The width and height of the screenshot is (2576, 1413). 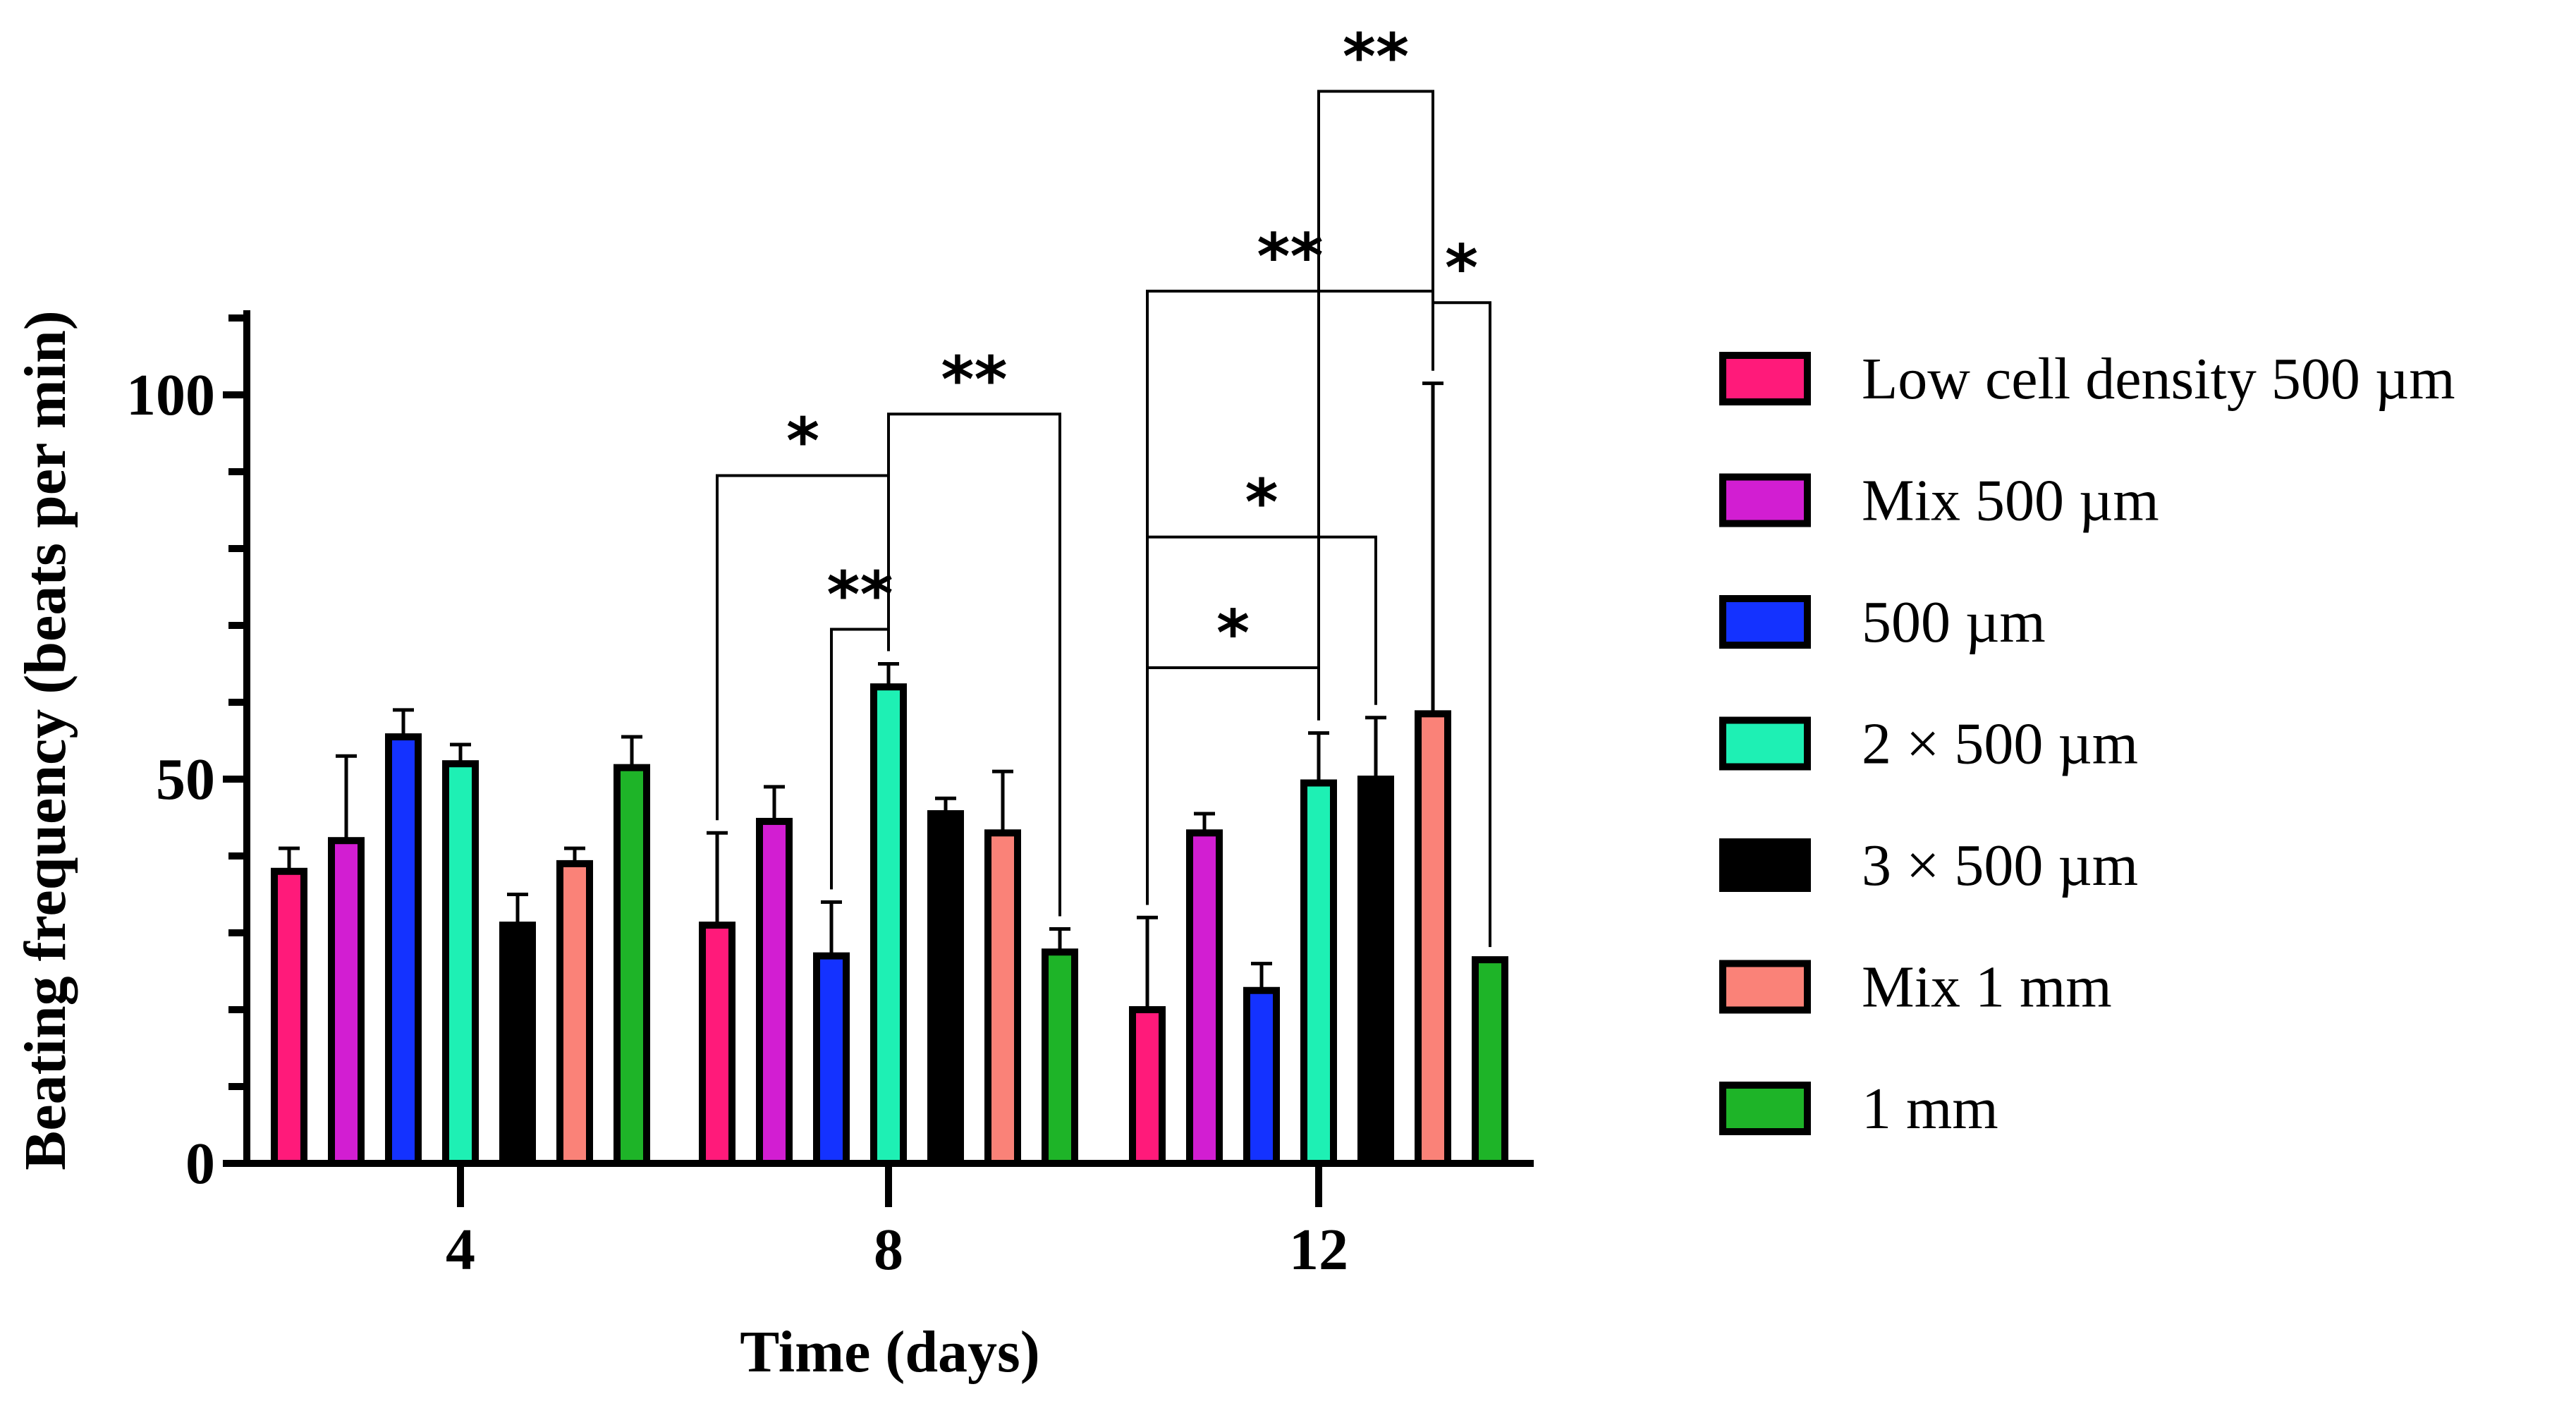 What do you see at coordinates (170, 395) in the screenshot?
I see `y-tick-label: 100` at bounding box center [170, 395].